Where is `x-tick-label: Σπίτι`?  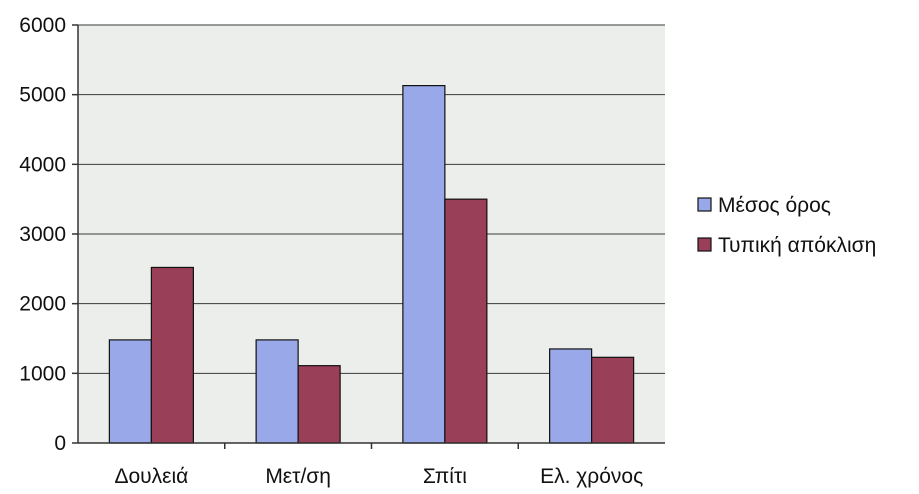
x-tick-label: Σπίτι is located at coordinates (445, 476).